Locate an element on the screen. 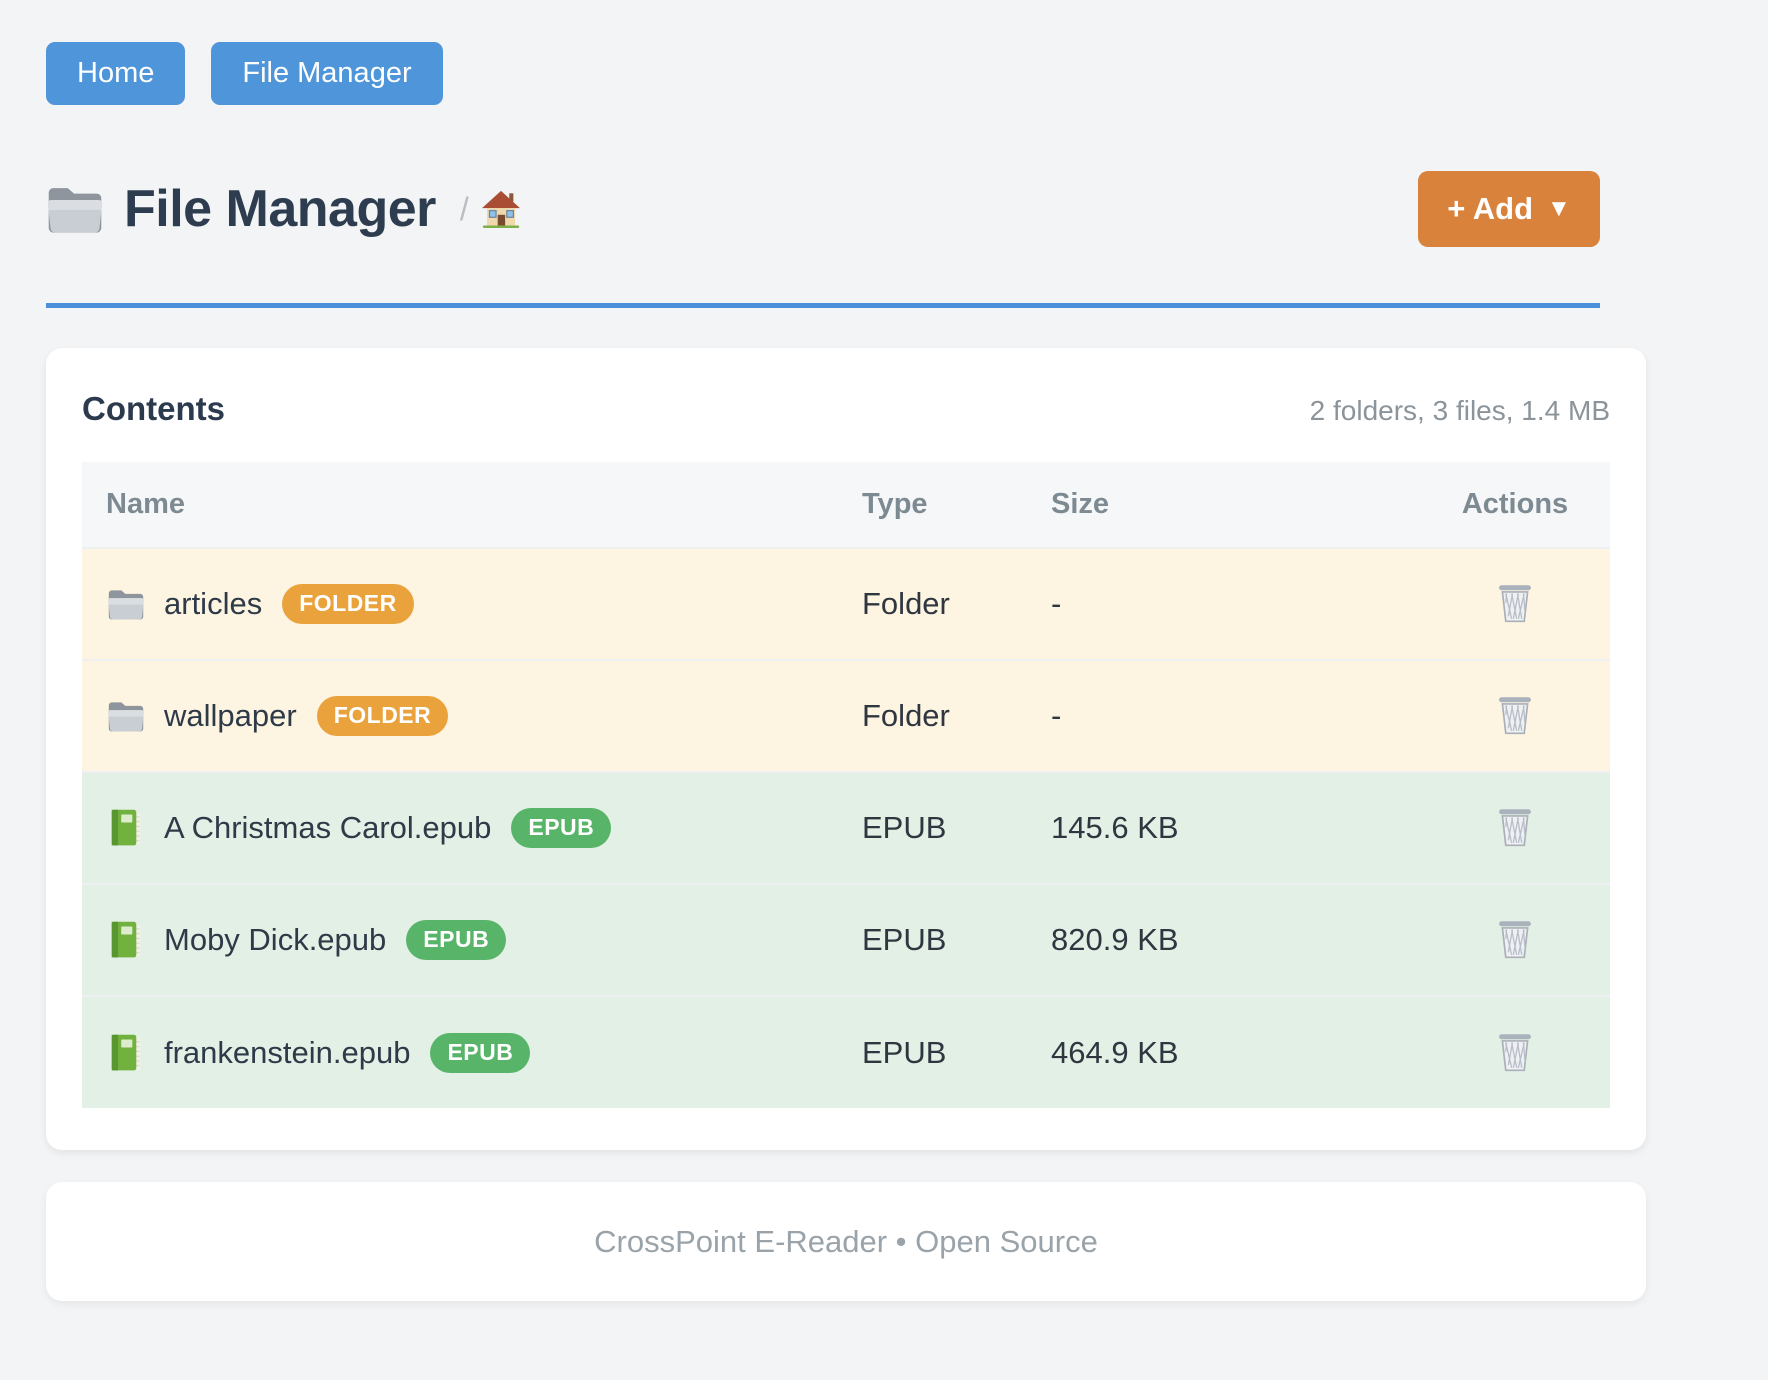  breadcrumb: / is located at coordinates (490, 209).